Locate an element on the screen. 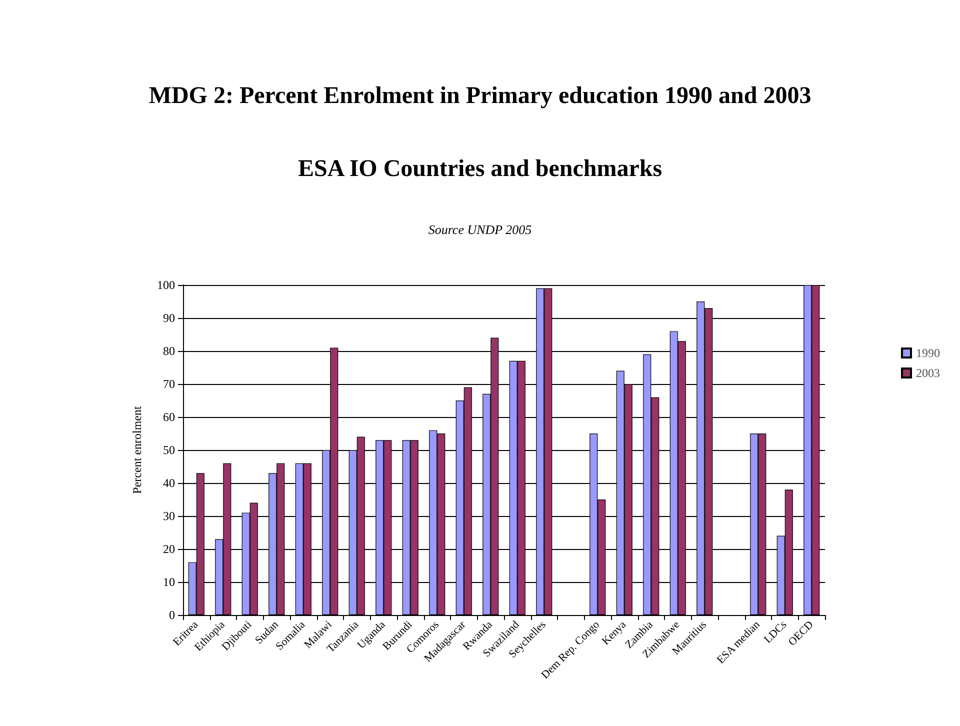 The width and height of the screenshot is (960, 726). y-tick-label: 10 is located at coordinates (169, 582).